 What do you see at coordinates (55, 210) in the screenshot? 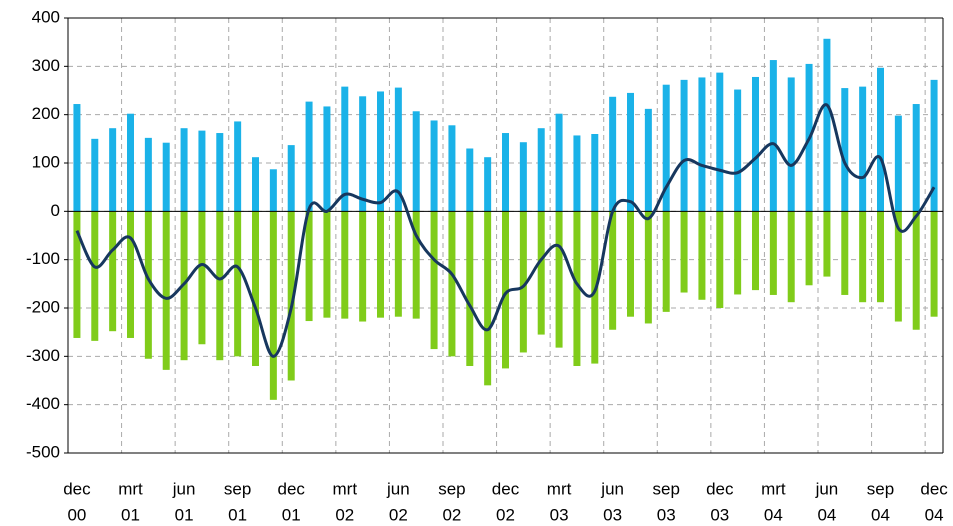
I see `y-tick-label: 0` at bounding box center [55, 210].